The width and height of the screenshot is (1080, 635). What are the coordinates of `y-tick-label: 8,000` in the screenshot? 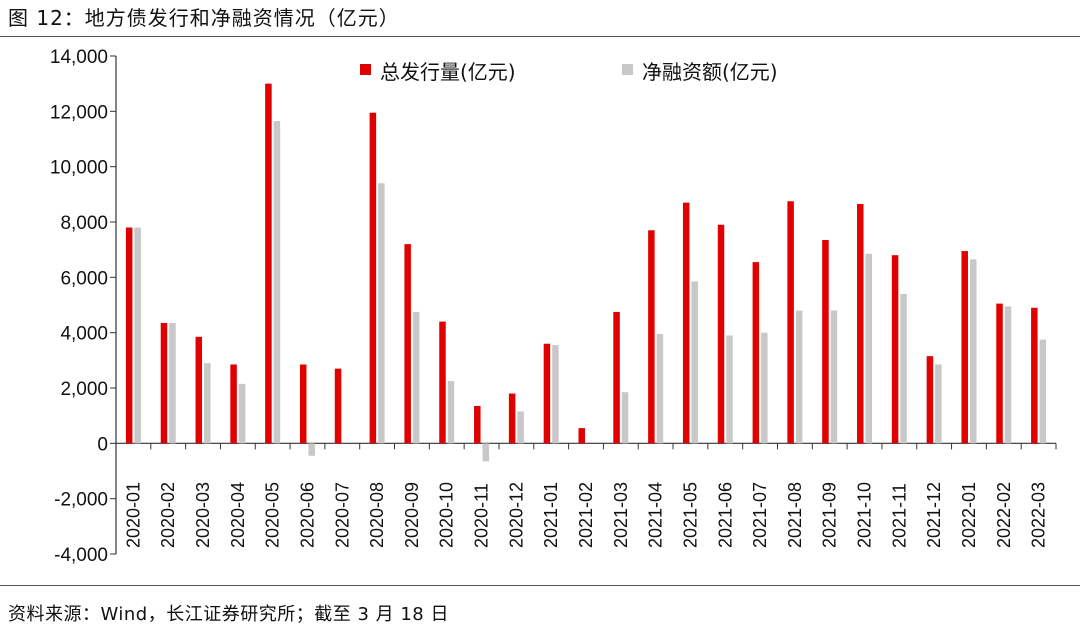 It's located at (84, 223).